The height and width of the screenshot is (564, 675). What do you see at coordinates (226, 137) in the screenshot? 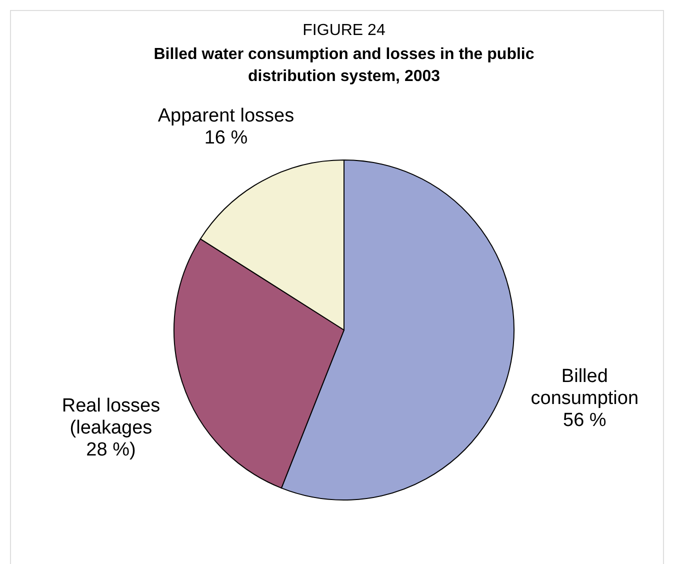
I see `data-label: 16 %` at bounding box center [226, 137].